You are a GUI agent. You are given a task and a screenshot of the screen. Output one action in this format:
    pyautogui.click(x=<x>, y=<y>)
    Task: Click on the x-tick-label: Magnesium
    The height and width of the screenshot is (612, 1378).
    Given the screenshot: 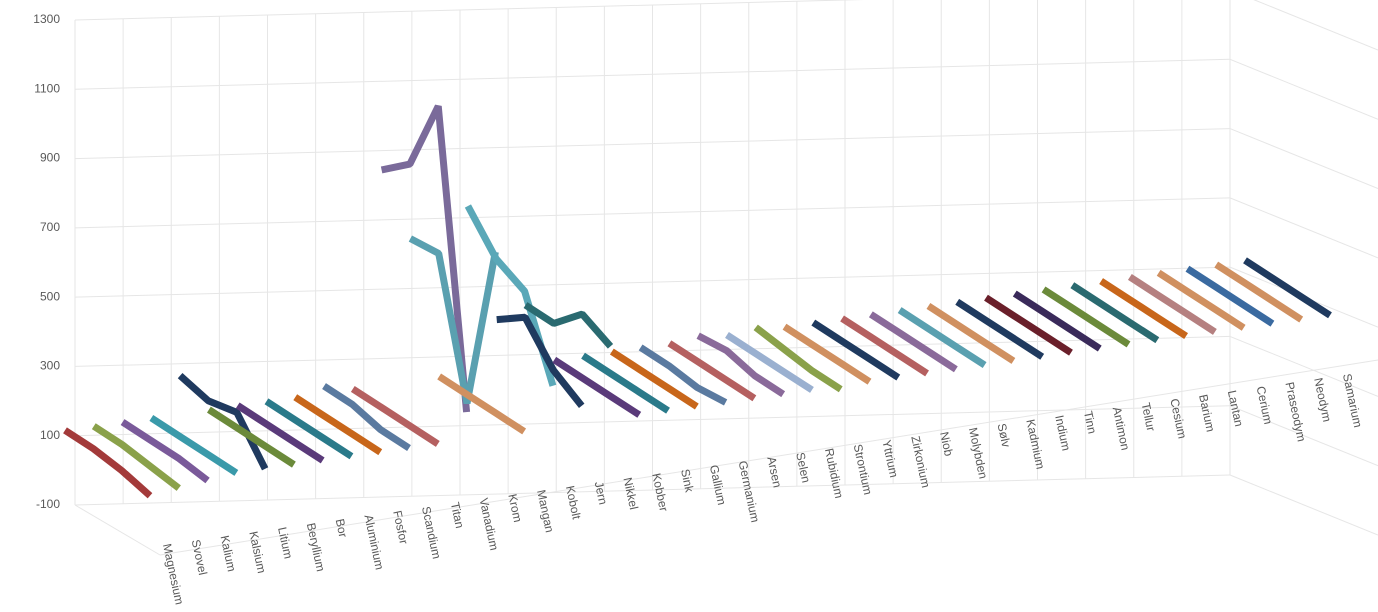 What is the action you would take?
    pyautogui.click(x=173, y=574)
    